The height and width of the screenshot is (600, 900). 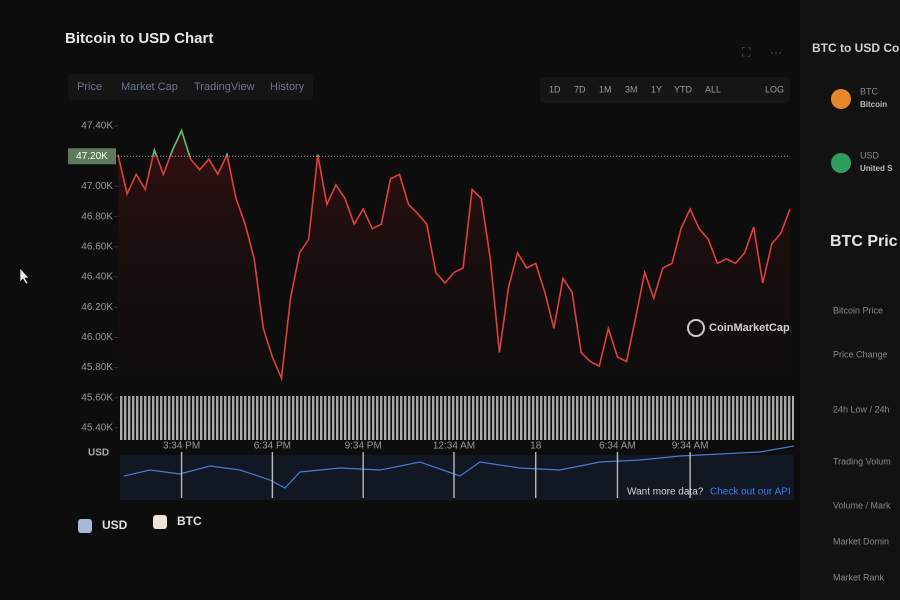 I want to click on cursor, so click(x=24, y=276).